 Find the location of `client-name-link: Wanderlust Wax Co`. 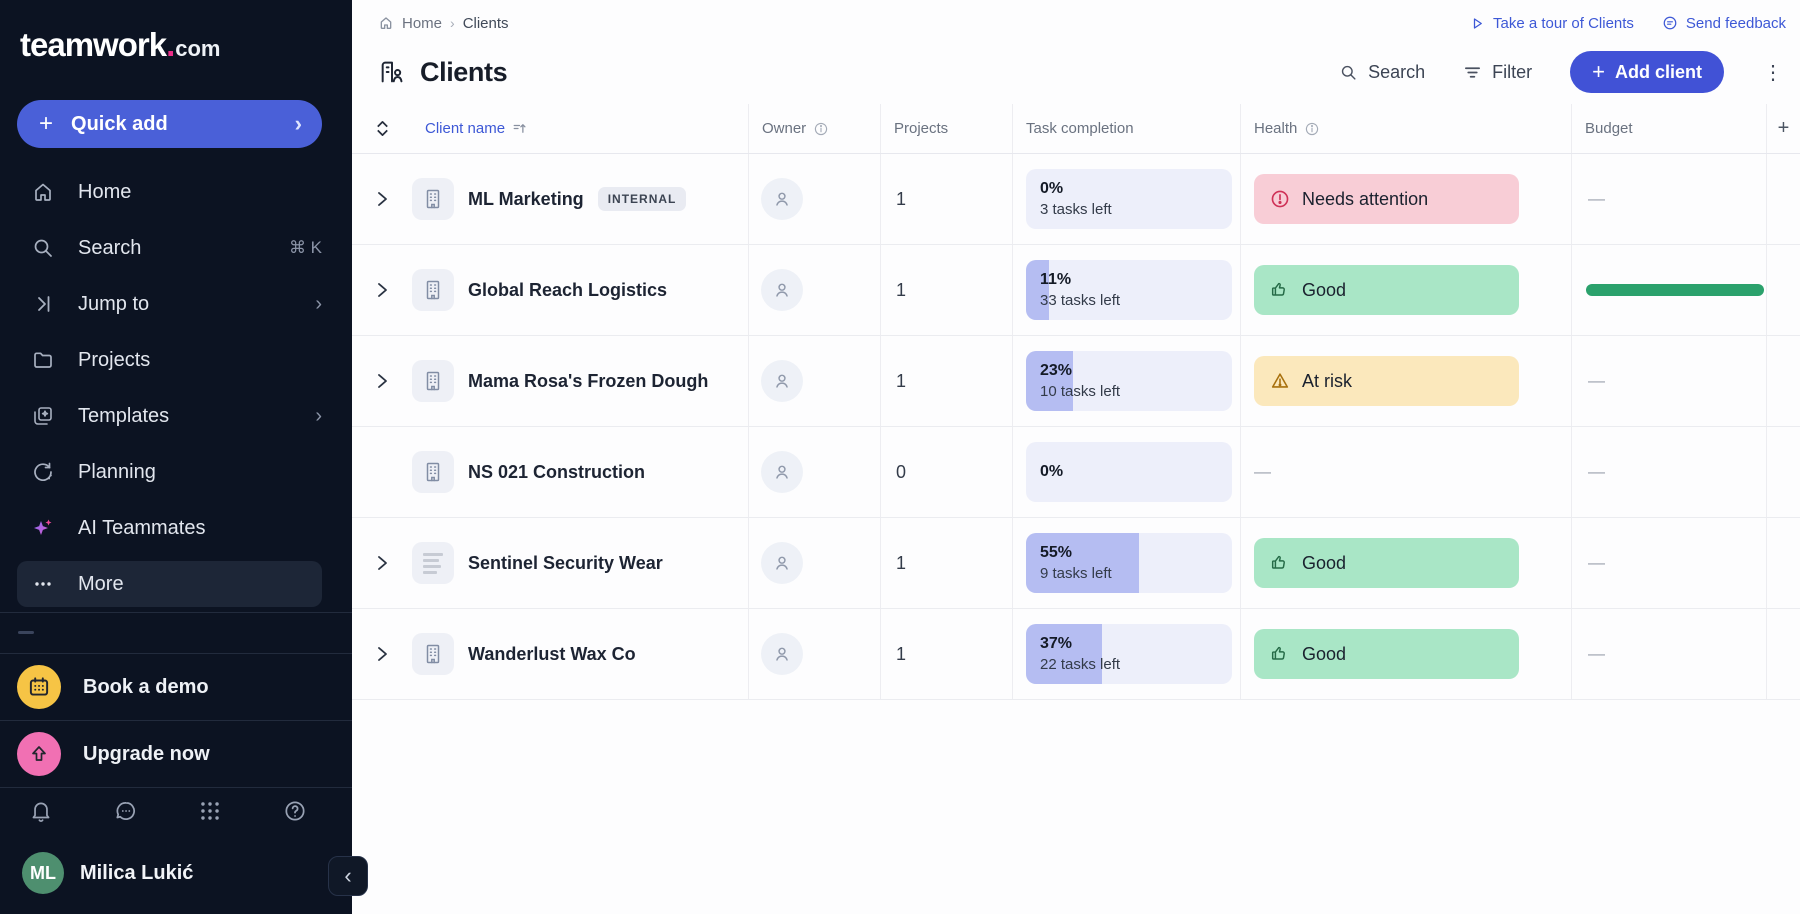

client-name-link: Wanderlust Wax Co is located at coordinates (552, 653).